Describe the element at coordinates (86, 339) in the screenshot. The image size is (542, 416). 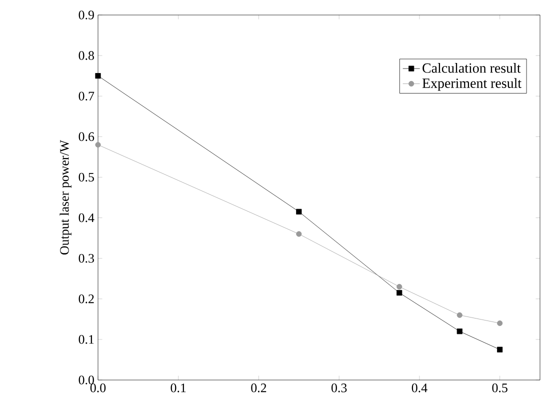
I see `y-tick-label: 0.1` at that location.